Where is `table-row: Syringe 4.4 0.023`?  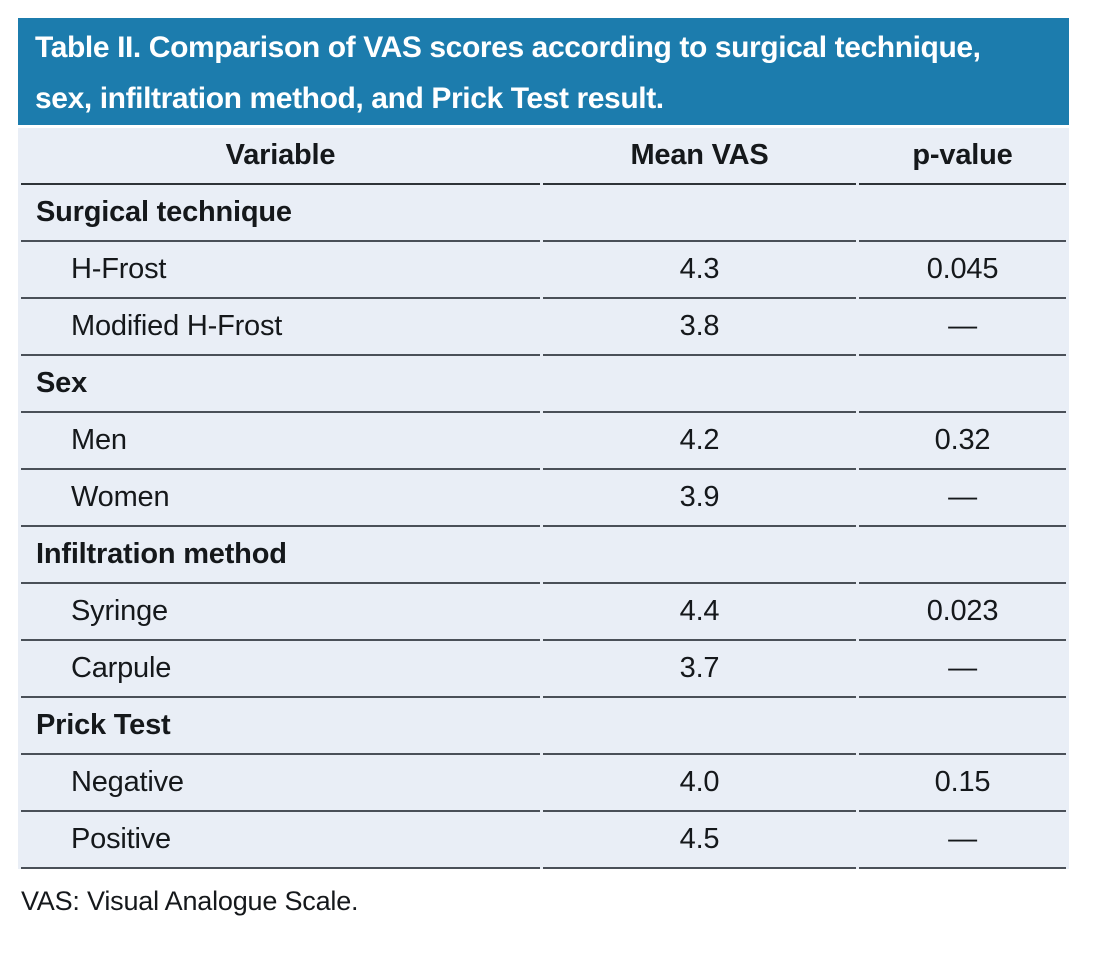 table-row: Syringe 4.4 0.023 is located at coordinates (543, 612).